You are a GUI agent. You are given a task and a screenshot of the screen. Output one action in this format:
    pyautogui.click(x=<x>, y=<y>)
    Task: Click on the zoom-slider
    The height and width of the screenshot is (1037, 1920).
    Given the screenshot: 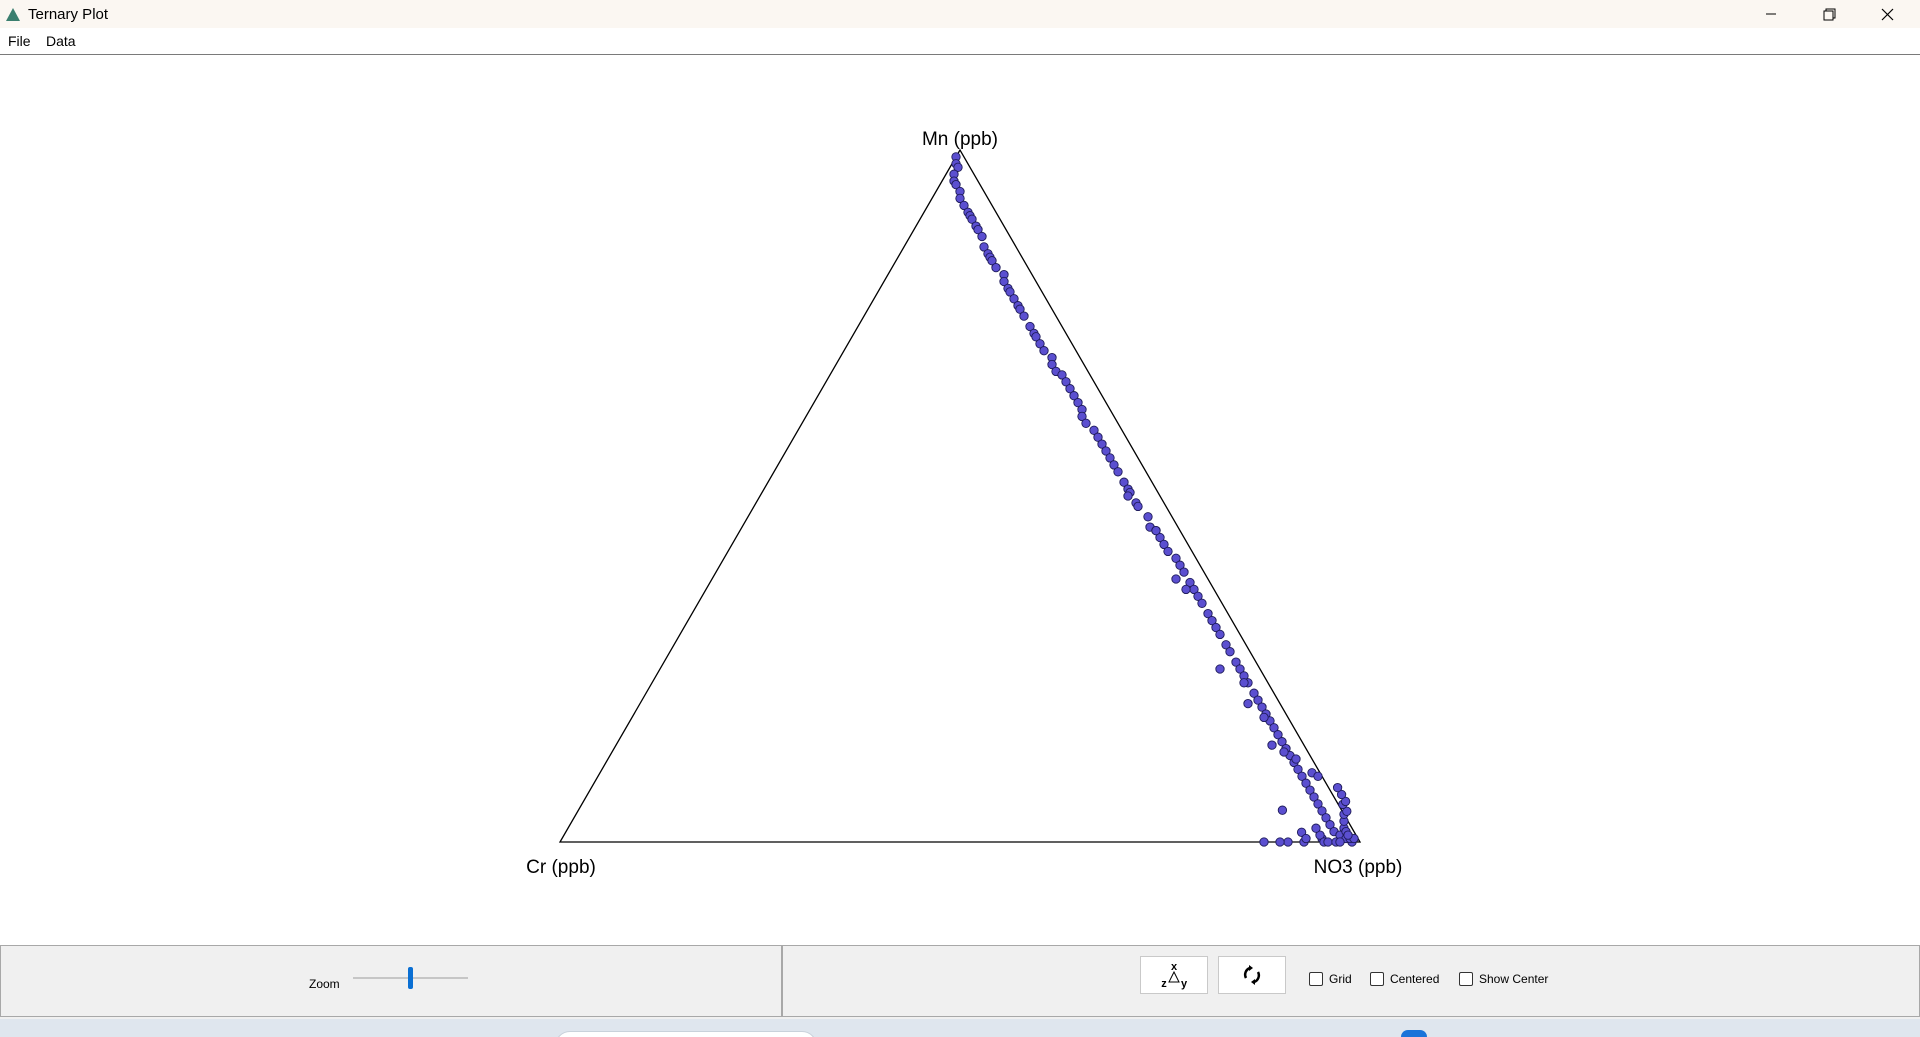 What is the action you would take?
    pyautogui.click(x=410, y=978)
    